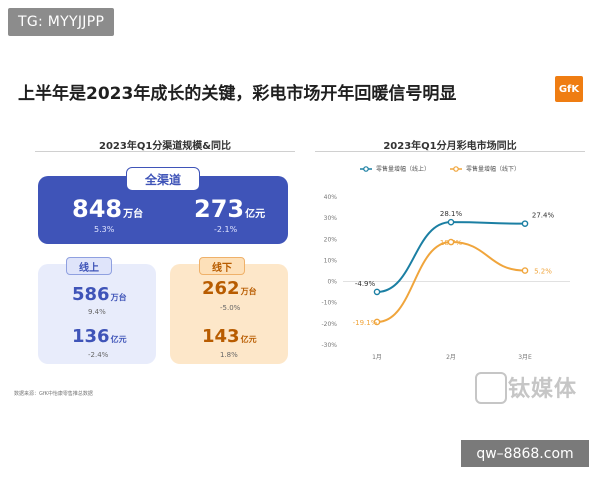 Image resolution: width=600 pixels, height=480 pixels. I want to click on online-volume-yoy: 9.4%, so click(97, 312).